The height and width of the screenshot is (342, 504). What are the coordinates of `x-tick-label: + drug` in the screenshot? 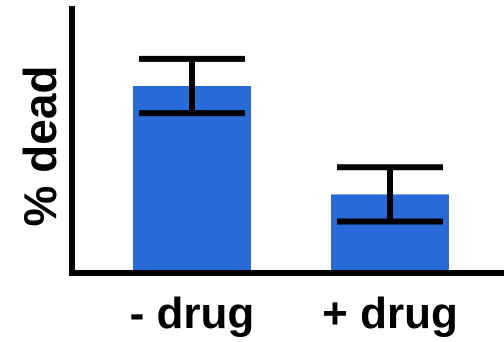 It's located at (390, 313).